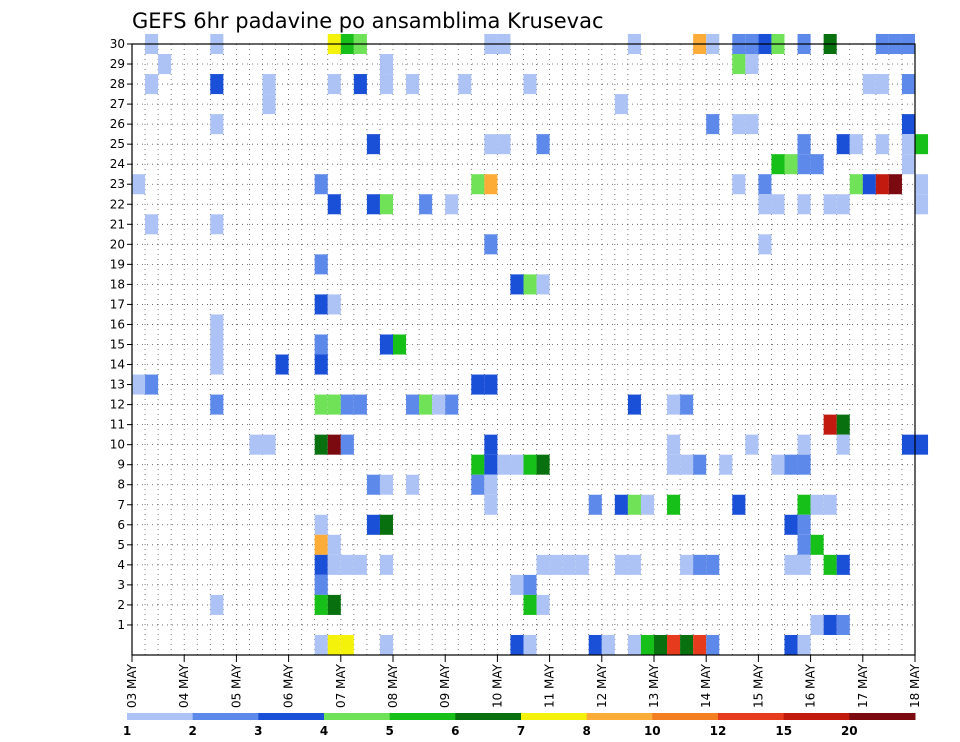  Describe the element at coordinates (121, 505) in the screenshot. I see `y-tick-label: 7` at that location.